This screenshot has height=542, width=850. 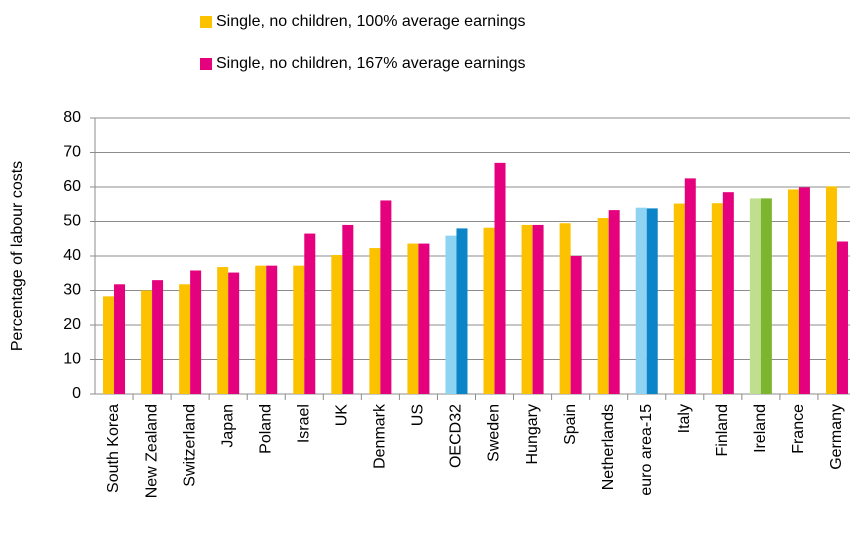 I want to click on x-tick-label: Netherlands, so click(x=608, y=447).